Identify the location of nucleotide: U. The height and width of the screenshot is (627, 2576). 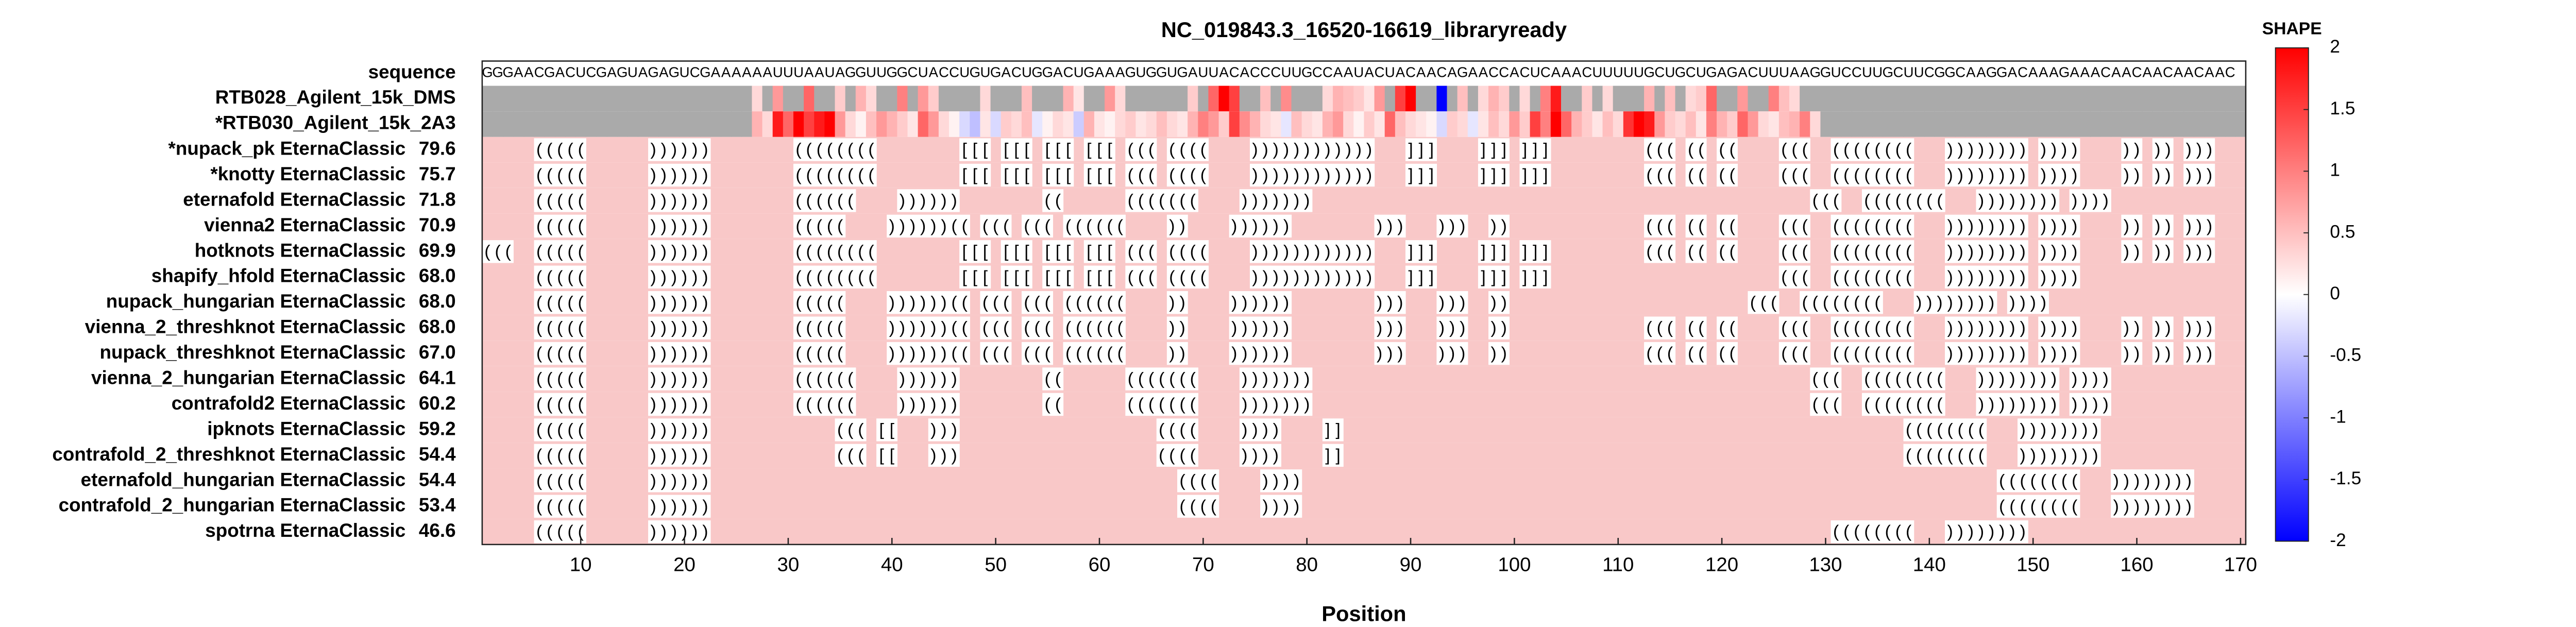
(1628, 72).